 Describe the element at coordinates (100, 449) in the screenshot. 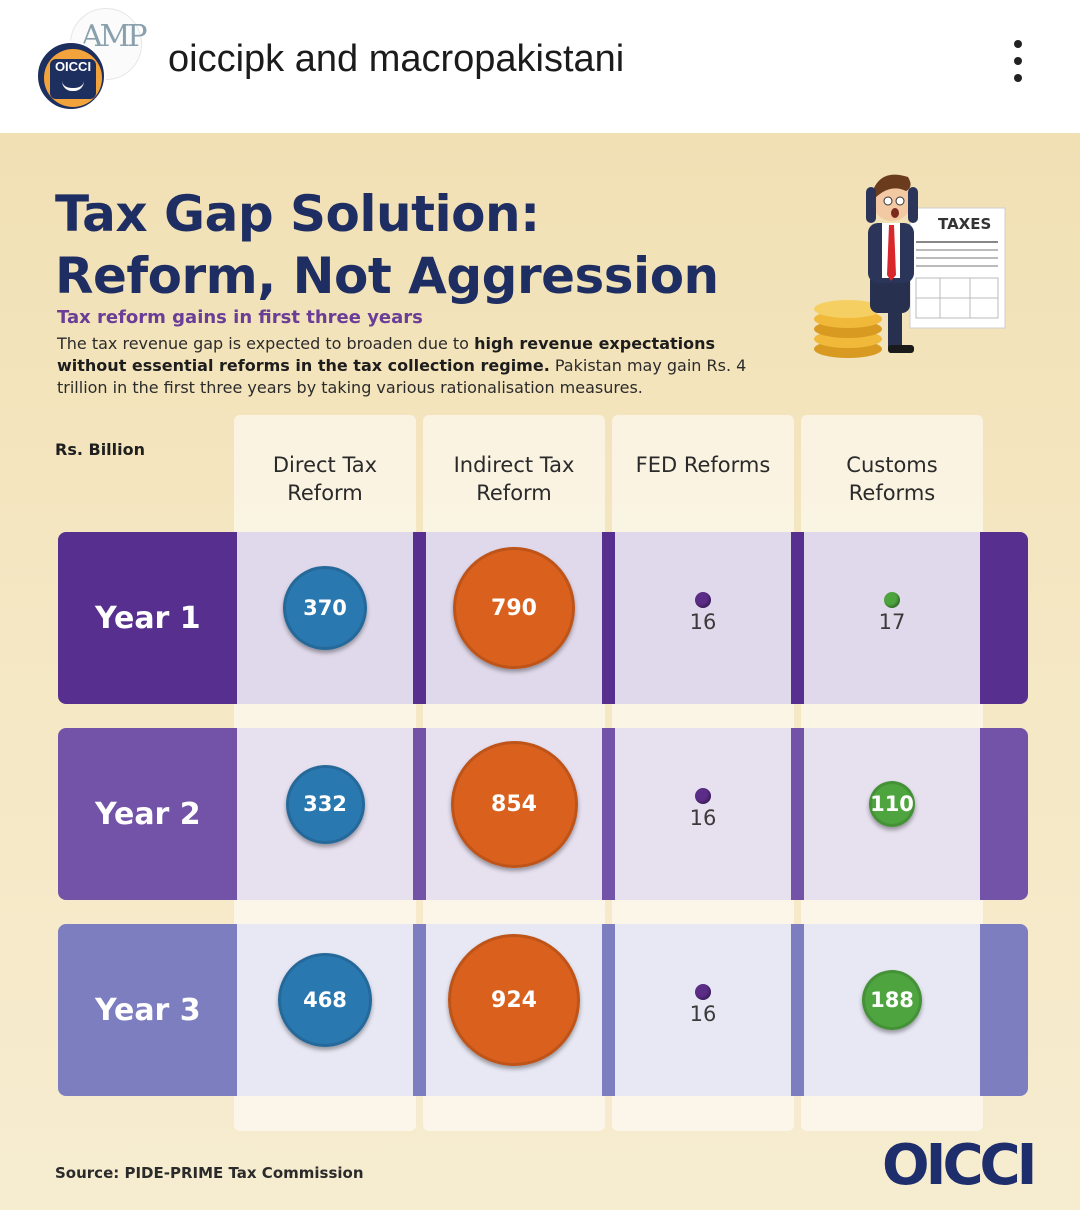

I see `units-label: Rs. Billion` at that location.